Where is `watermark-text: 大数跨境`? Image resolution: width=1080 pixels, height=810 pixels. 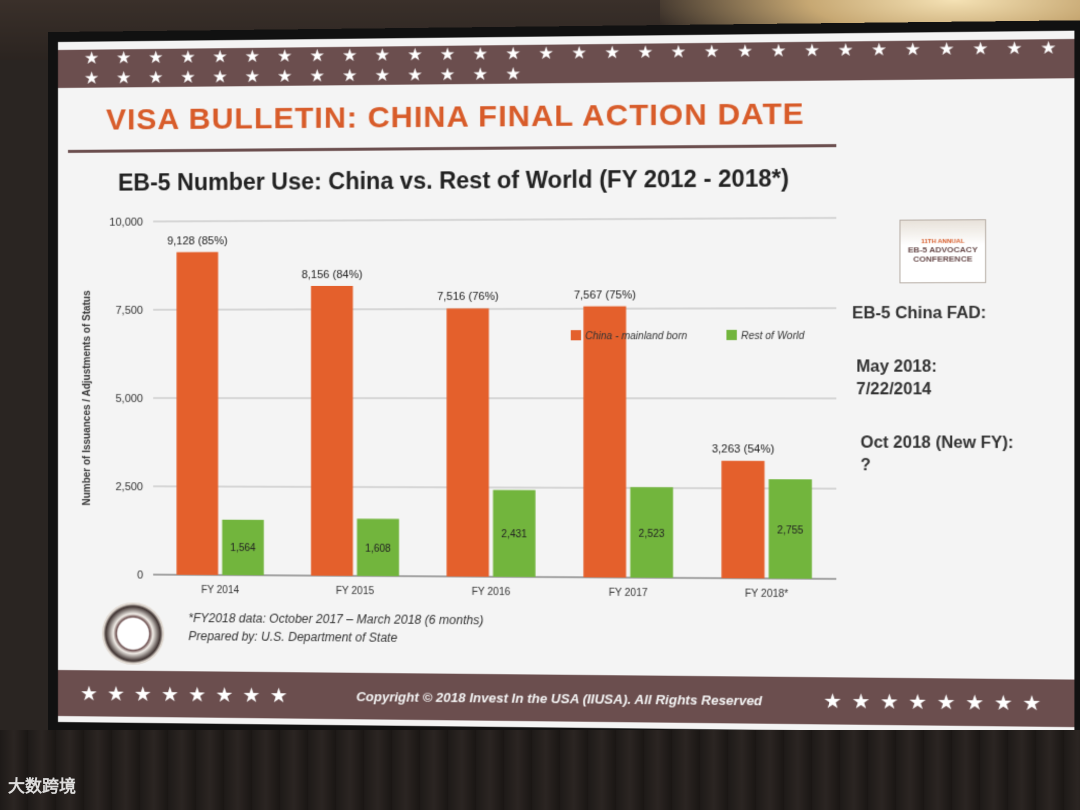
watermark-text: 大数跨境 is located at coordinates (42, 784).